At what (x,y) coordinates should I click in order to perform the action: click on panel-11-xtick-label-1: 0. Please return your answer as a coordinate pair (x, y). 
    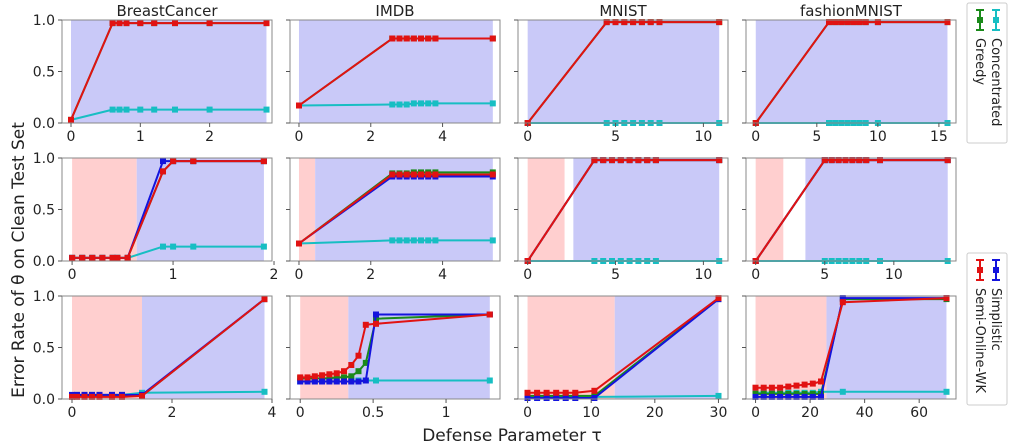
    Looking at the image, I should click on (527, 413).